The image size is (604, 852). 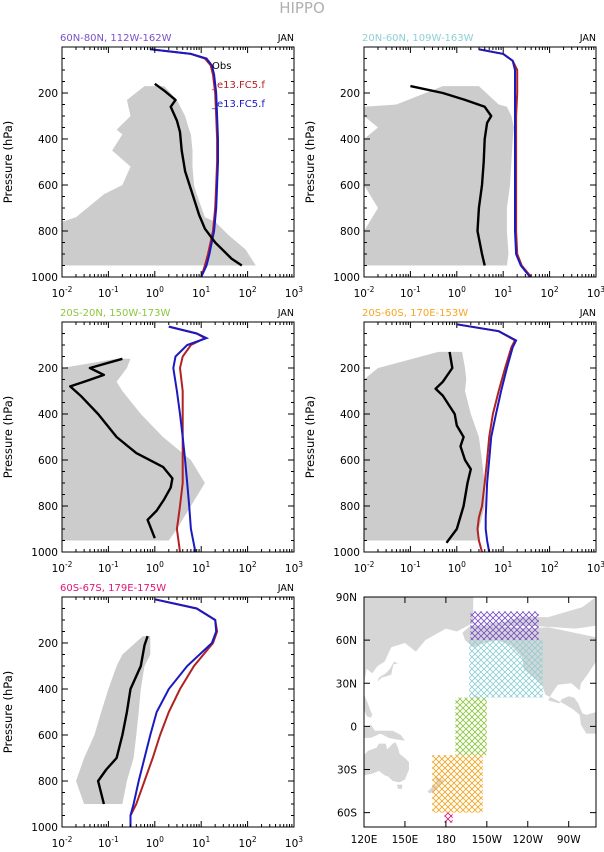 I want to click on legend-model-blue: _e13.FC5.f, so click(x=238, y=104).